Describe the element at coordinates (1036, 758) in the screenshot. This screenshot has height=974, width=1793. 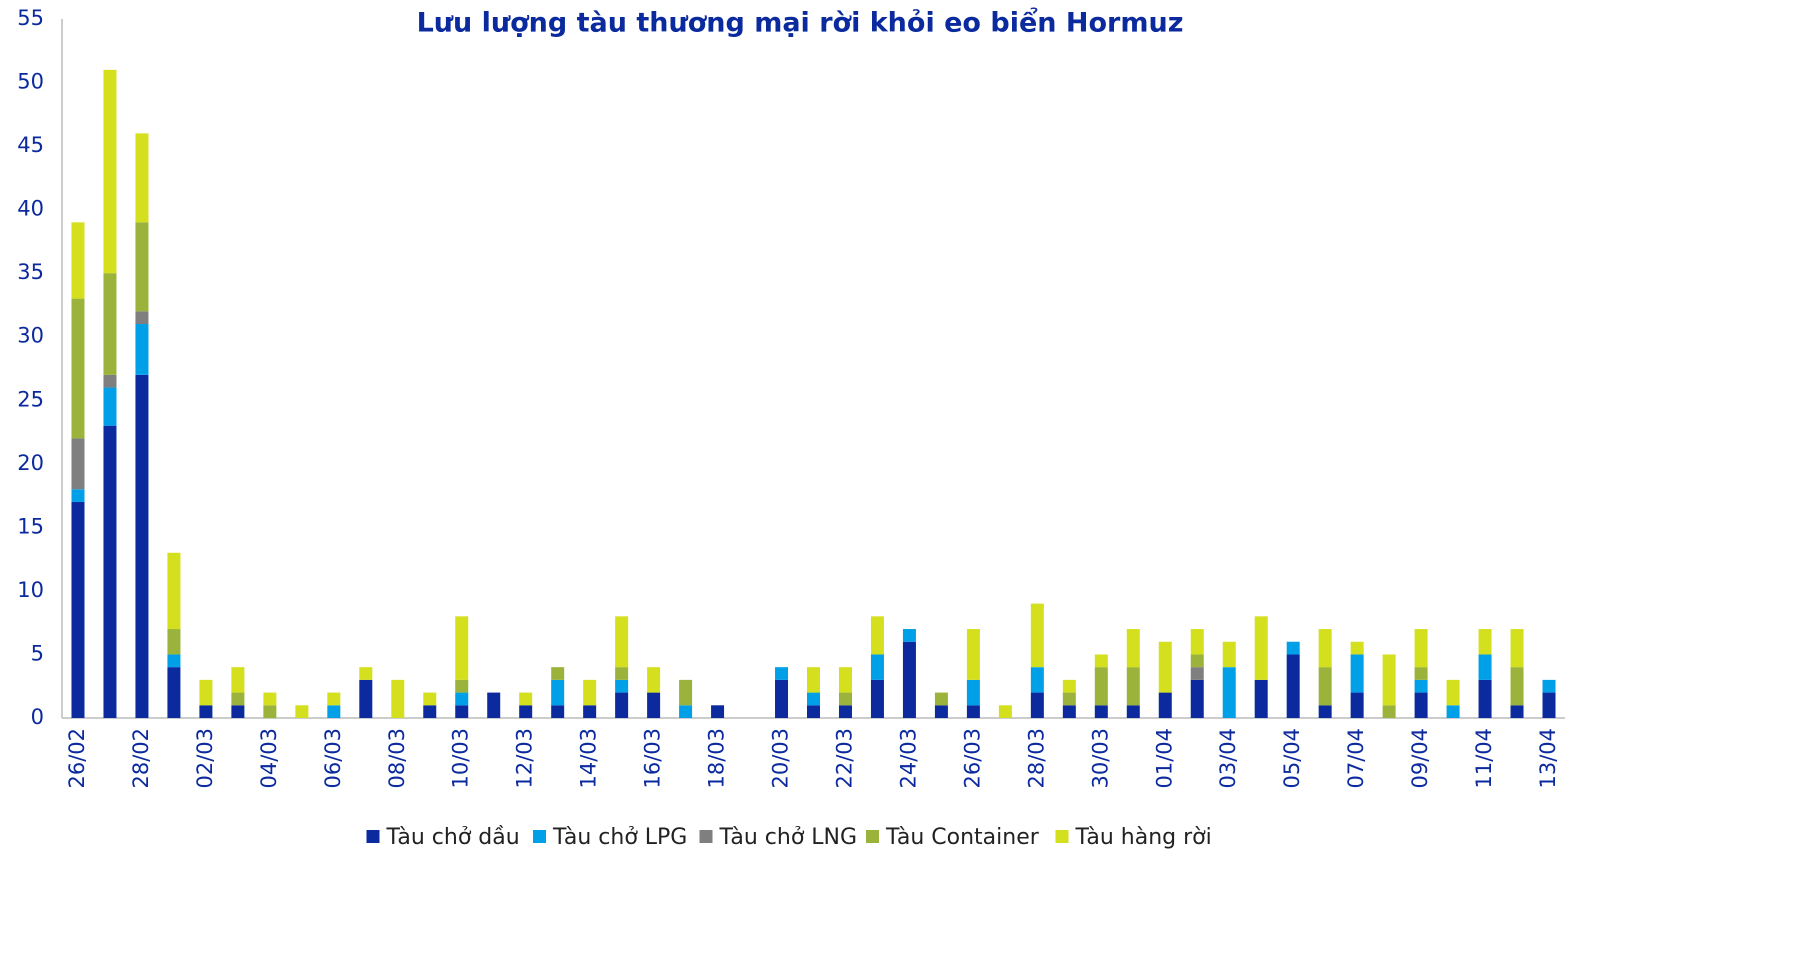
I see `x-tick-label: 28/03` at that location.